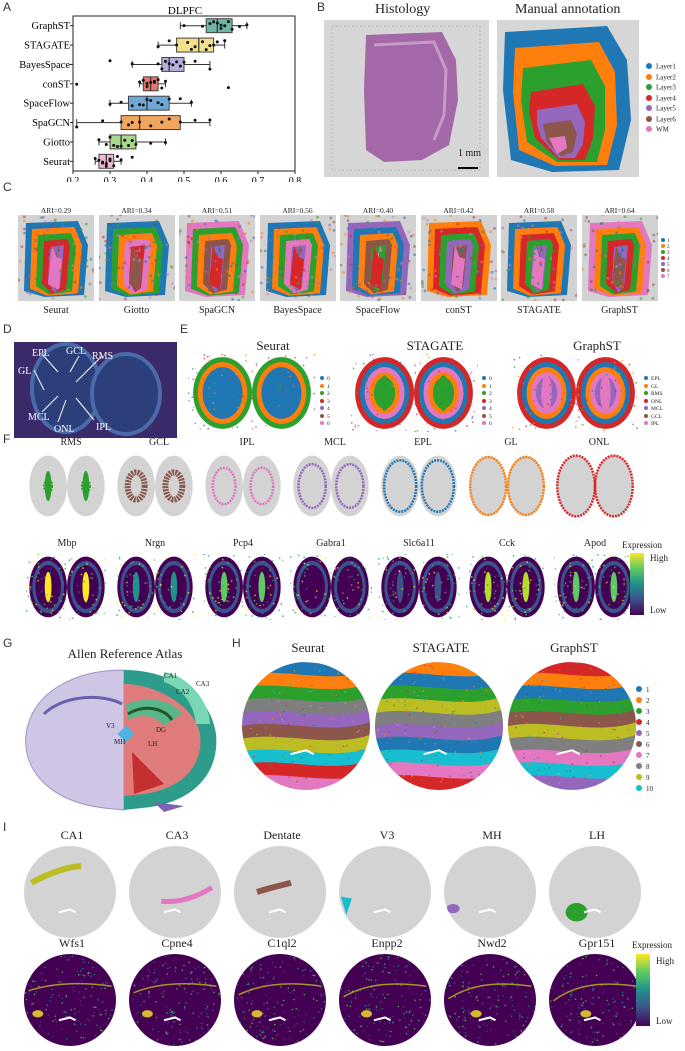 The height and width of the screenshot is (1051, 685). I want to click on gene-title: Nrgn, so click(155, 543).